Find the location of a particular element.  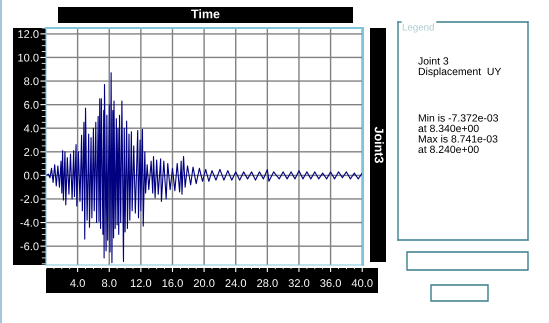

y-tick-label: 8.0 is located at coordinates (31, 81).